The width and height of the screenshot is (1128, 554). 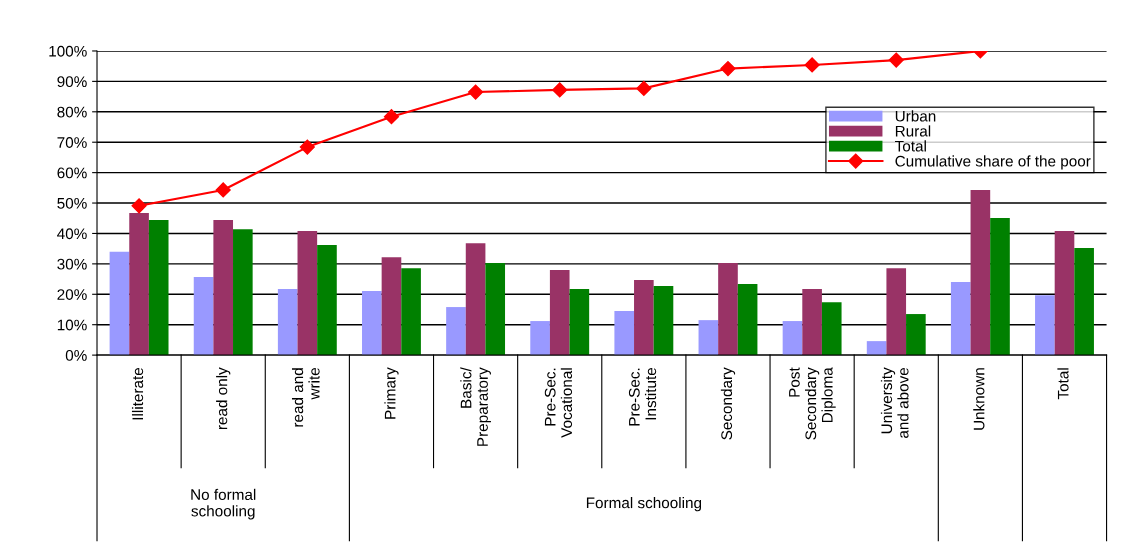 I want to click on y-tick-label: 10%, so click(x=72, y=325).